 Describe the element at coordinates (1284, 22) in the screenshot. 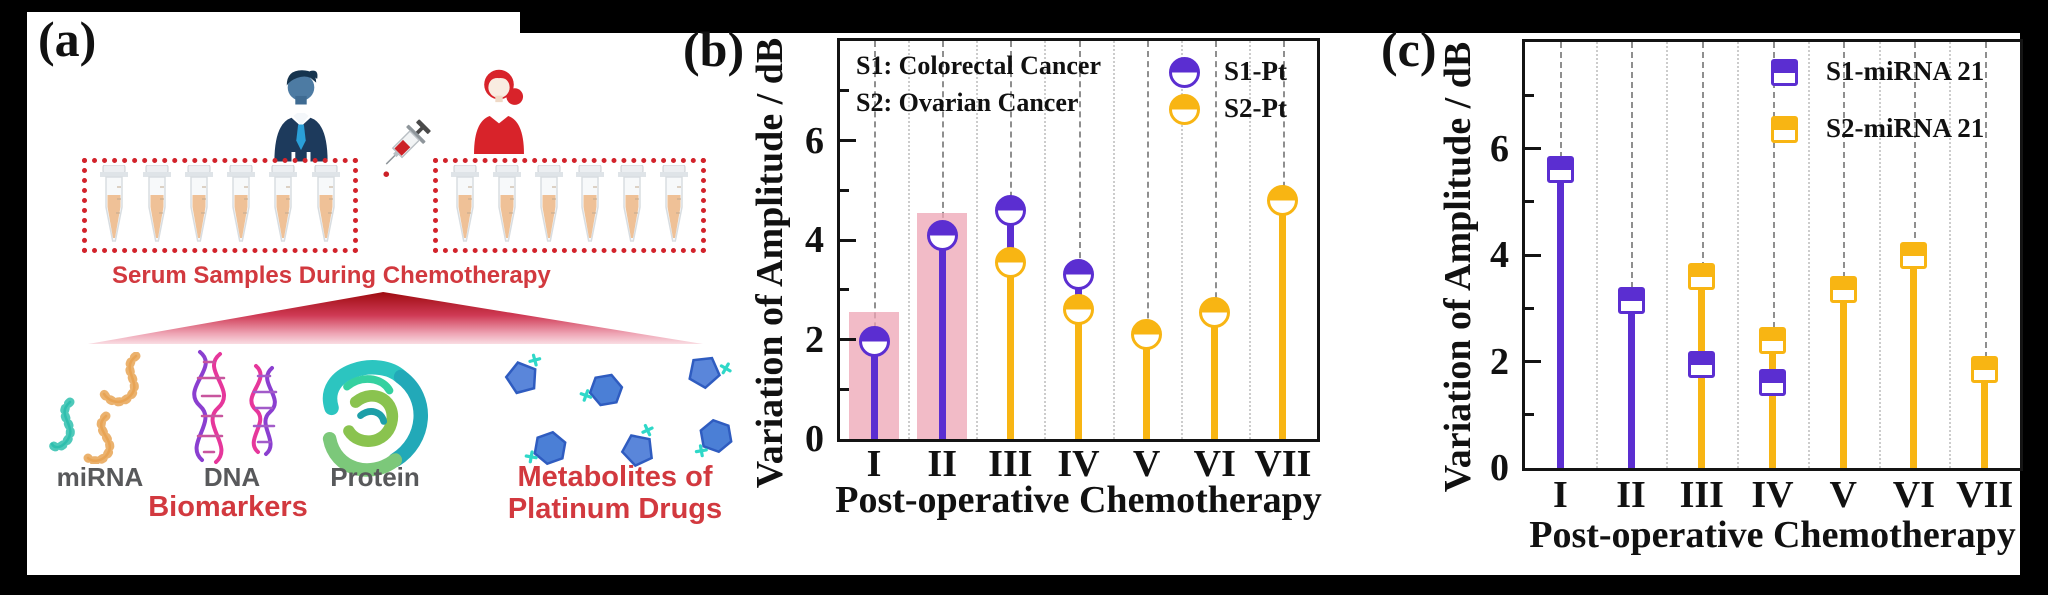

I see `top-border-step` at that location.